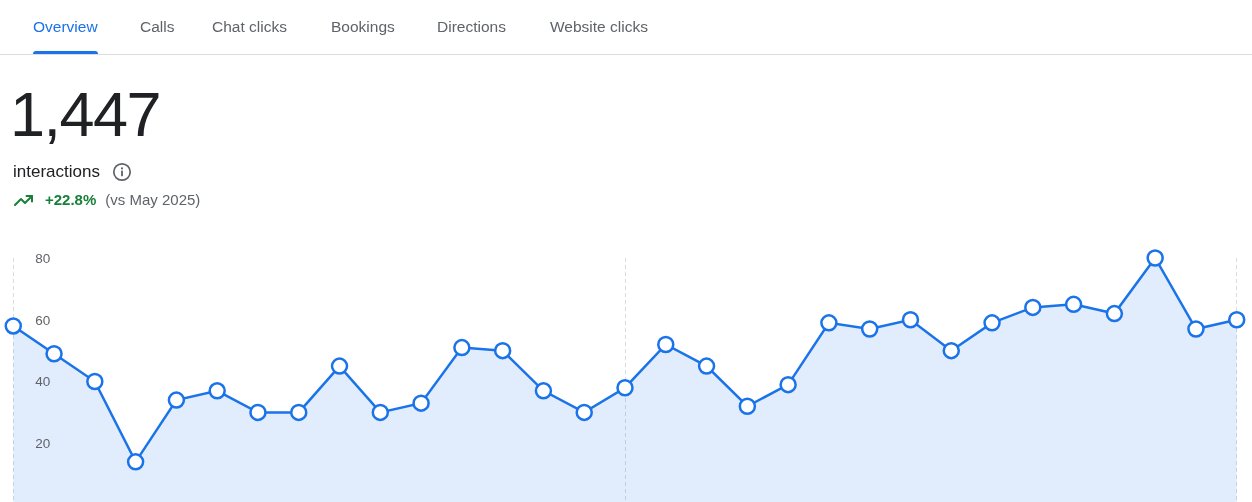 Image resolution: width=1252 pixels, height=502 pixels. I want to click on y-tick-label: 40, so click(43, 382).